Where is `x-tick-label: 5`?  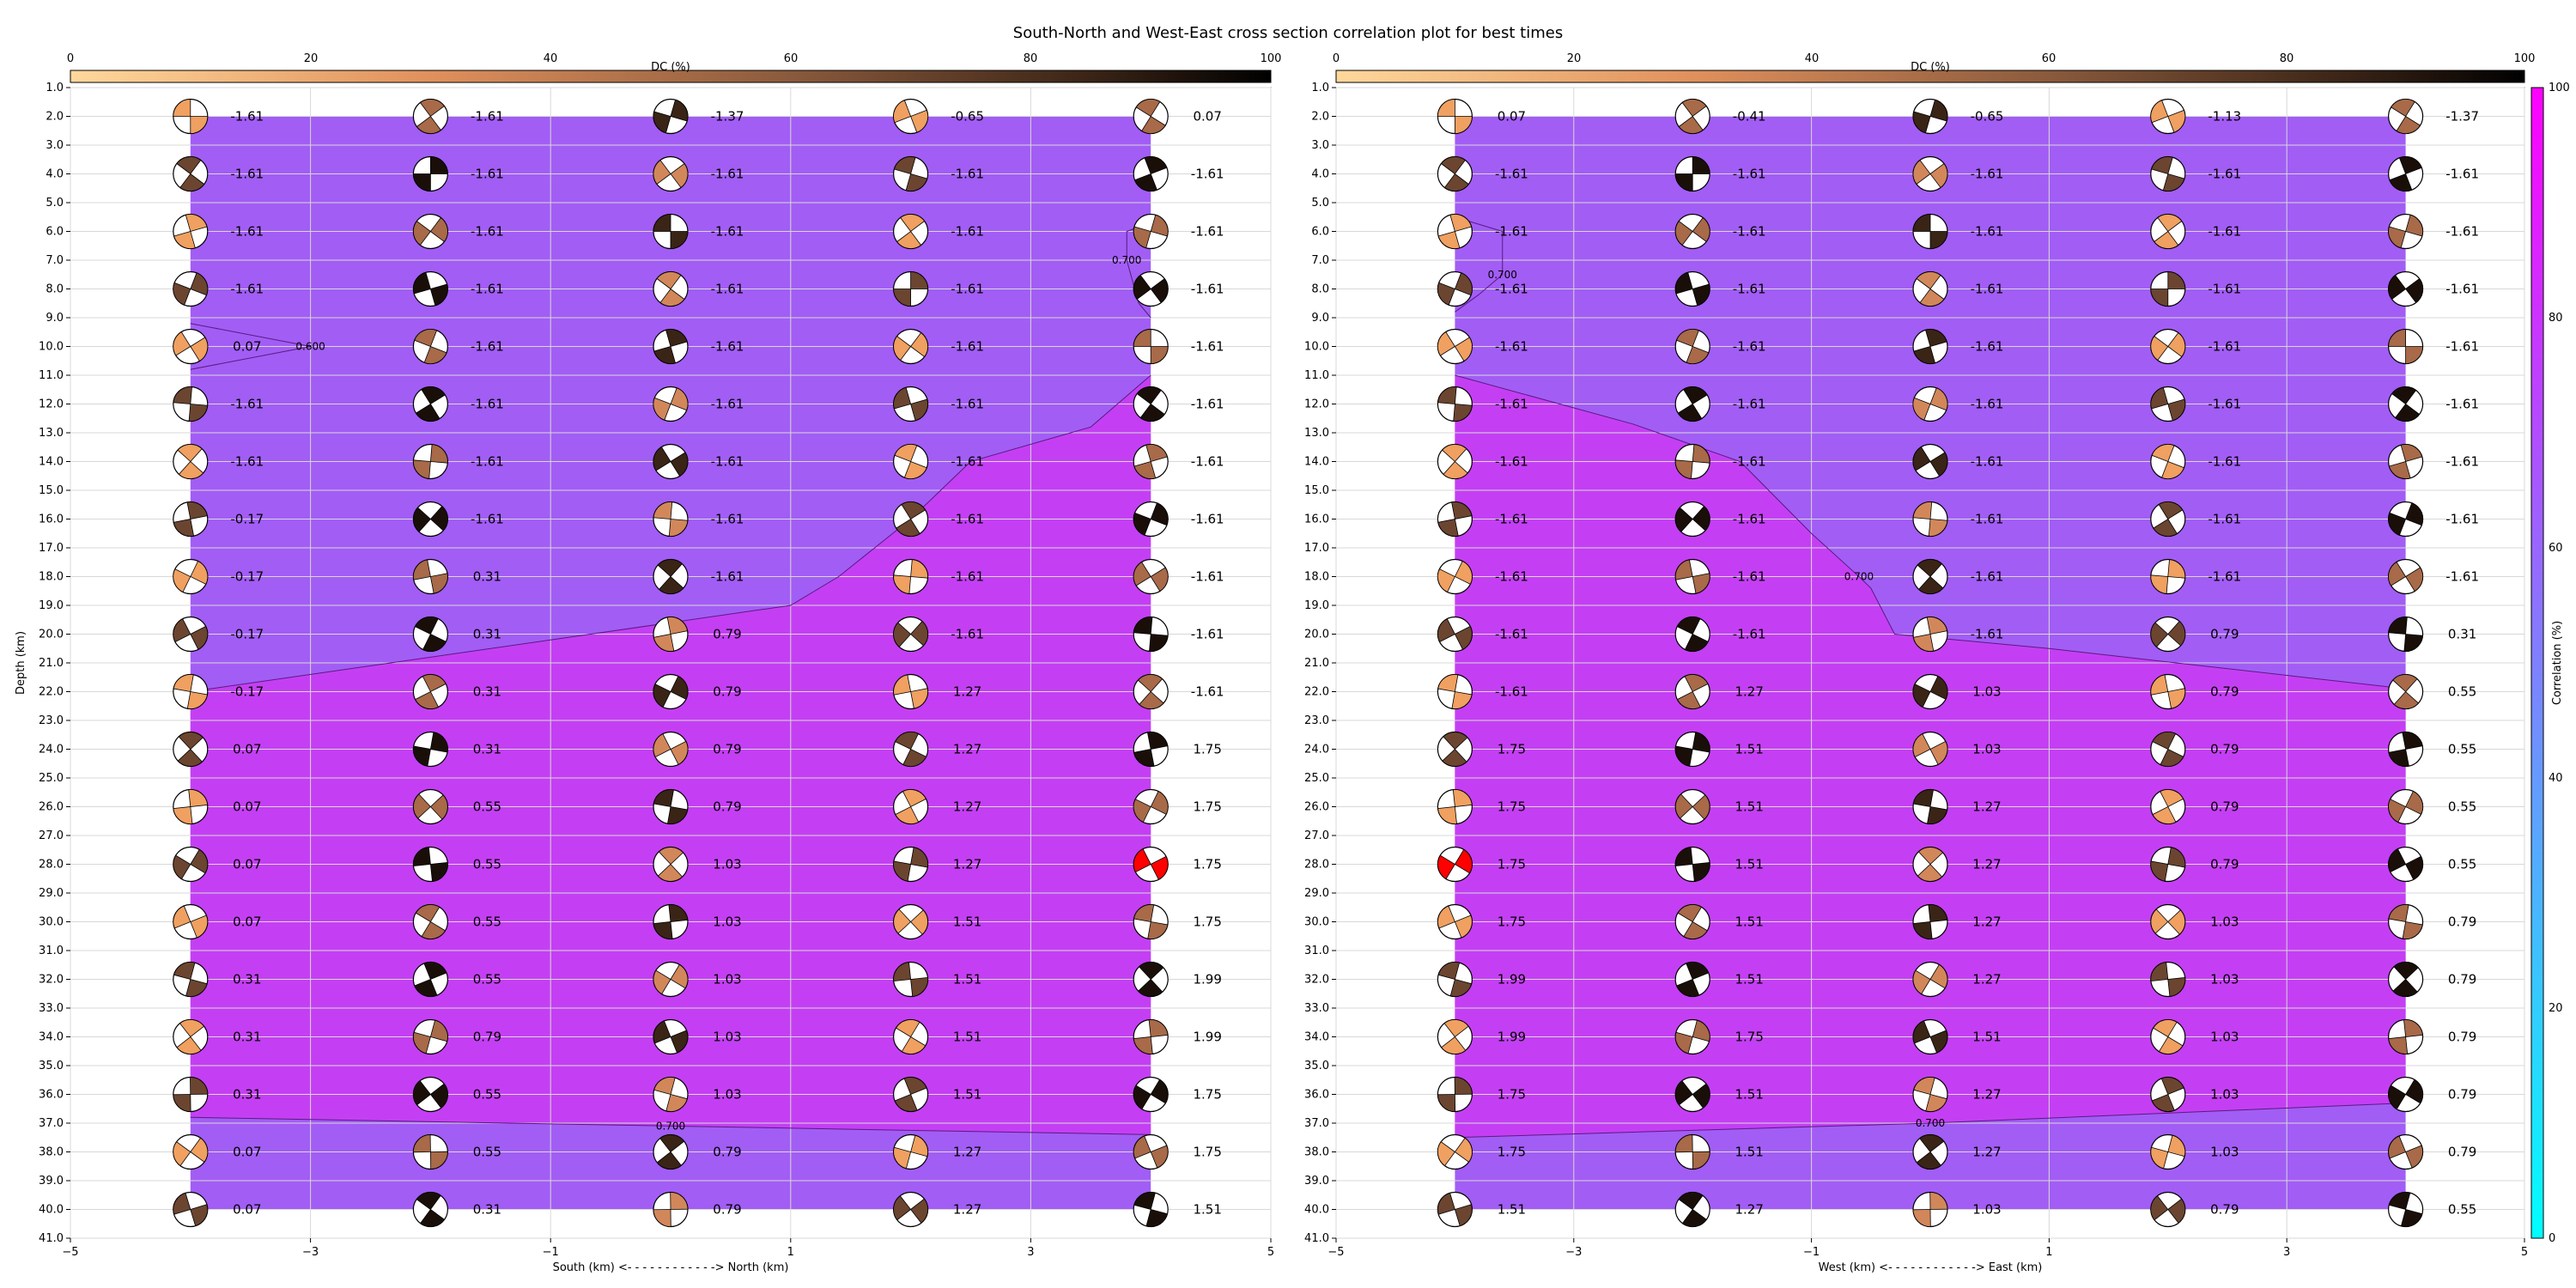 x-tick-label: 5 is located at coordinates (1270, 1252).